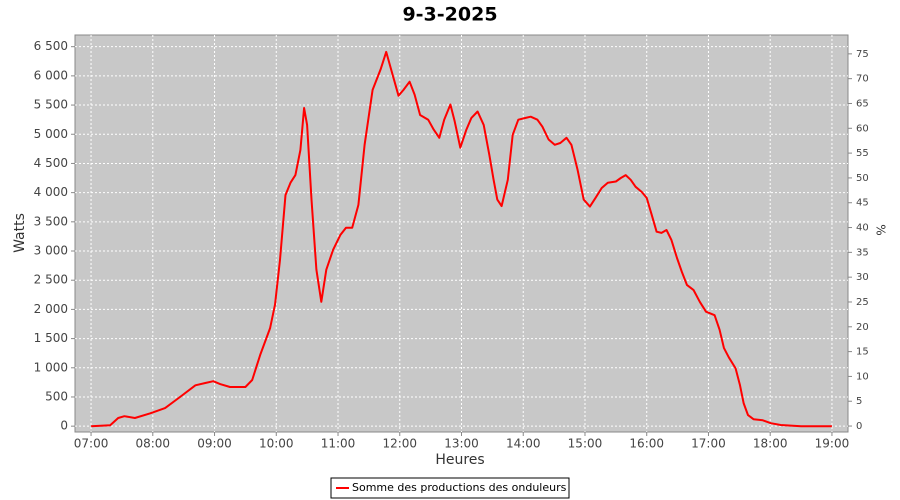 The image size is (900, 500). What do you see at coordinates (862, 327) in the screenshot?
I see `y2-tick-label: 20` at bounding box center [862, 327].